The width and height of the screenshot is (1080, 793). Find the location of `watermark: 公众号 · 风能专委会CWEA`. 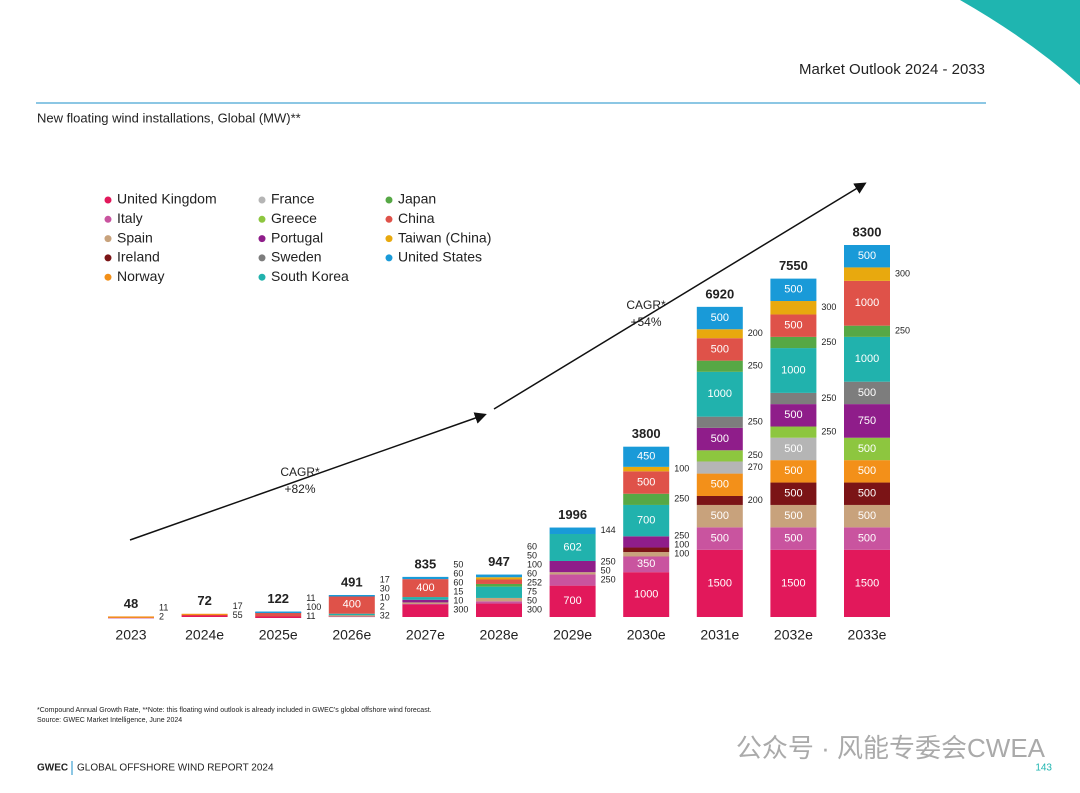

watermark: 公众号 · 风能专委会CWEA is located at coordinates (891, 748).